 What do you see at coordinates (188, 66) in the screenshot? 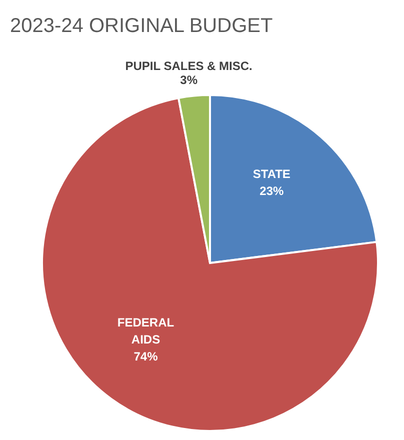
I see `slice-label: PUPIL SALES & MISC.` at bounding box center [188, 66].